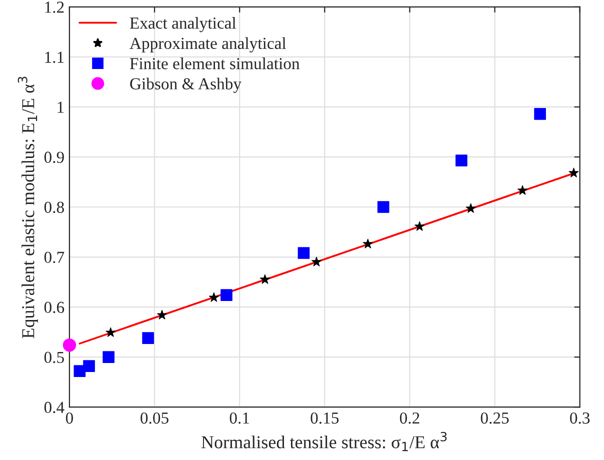  What do you see at coordinates (154, 418) in the screenshot?
I see `x-tick-label: 0.05` at bounding box center [154, 418].